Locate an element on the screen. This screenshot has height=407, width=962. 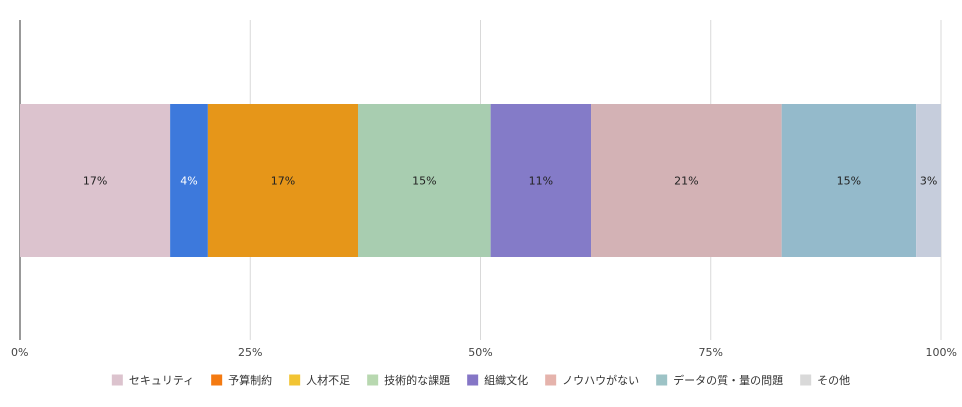
data-label: 4% is located at coordinates (188, 181).